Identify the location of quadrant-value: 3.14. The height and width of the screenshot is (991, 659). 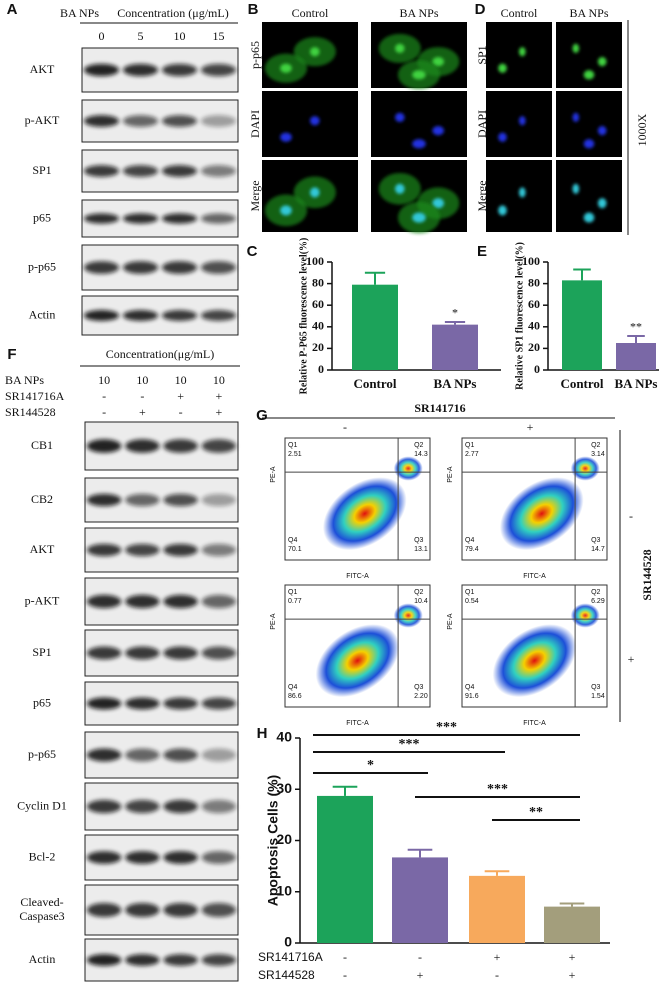
(598, 454).